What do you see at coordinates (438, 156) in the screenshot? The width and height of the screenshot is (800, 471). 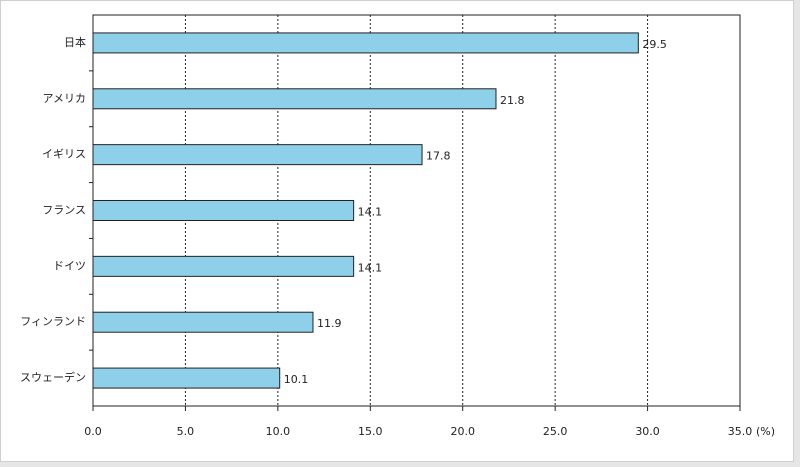 I see `value-label: 17.8` at bounding box center [438, 156].